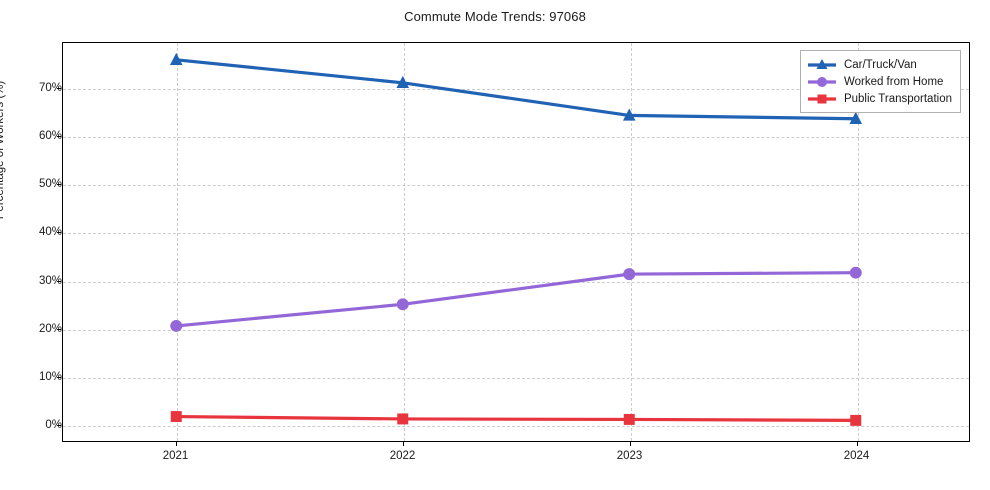 This screenshot has height=490, width=990. What do you see at coordinates (856, 456) in the screenshot?
I see `x-tick-label: 2024` at bounding box center [856, 456].